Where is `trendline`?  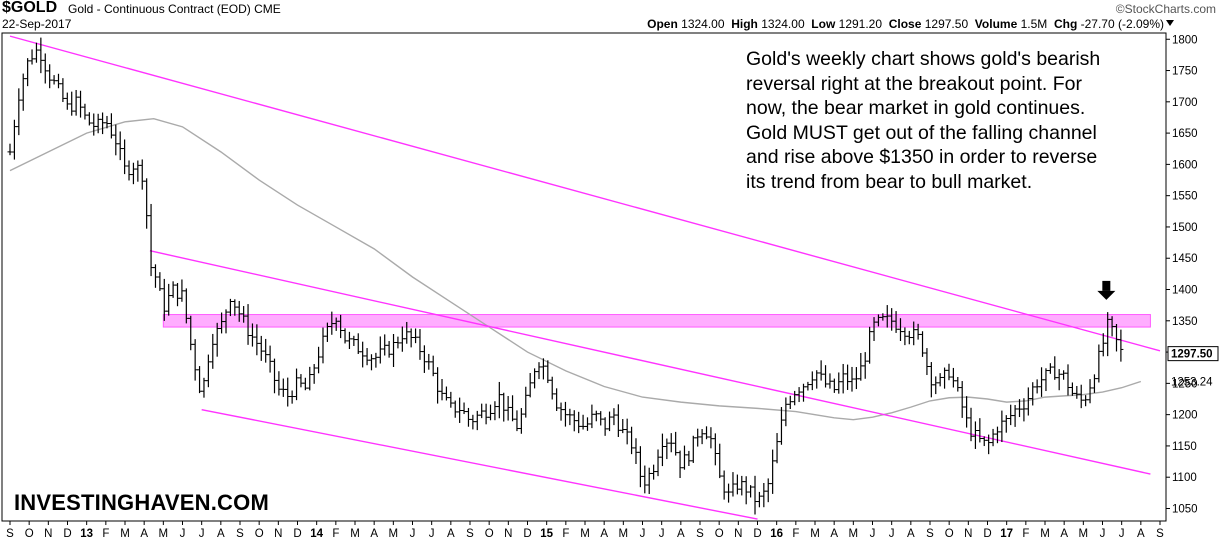 trendline is located at coordinates (479, 464).